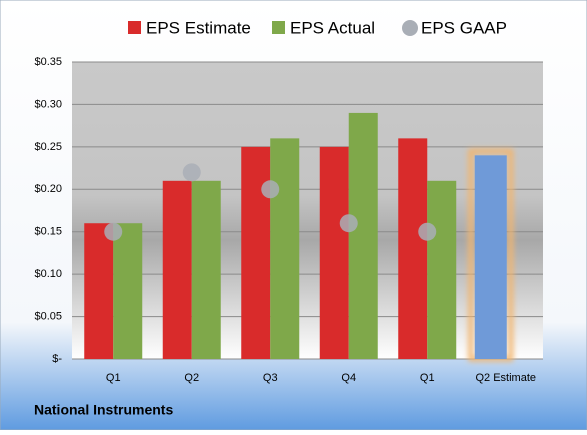 The height and width of the screenshot is (435, 587). What do you see at coordinates (191, 378) in the screenshot?
I see `x-tick-label: Q2` at bounding box center [191, 378].